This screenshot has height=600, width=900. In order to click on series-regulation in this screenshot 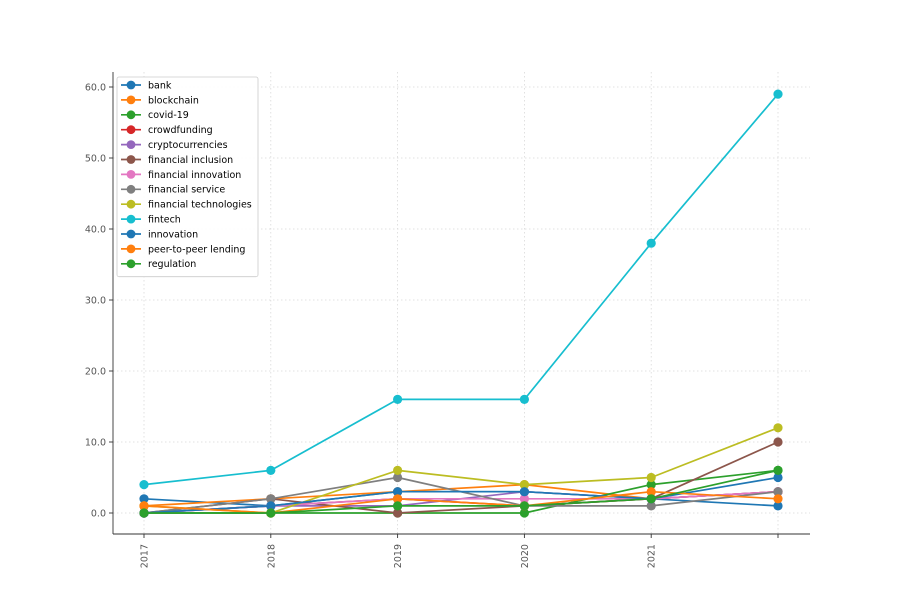, I will do `click(461, 491)`.